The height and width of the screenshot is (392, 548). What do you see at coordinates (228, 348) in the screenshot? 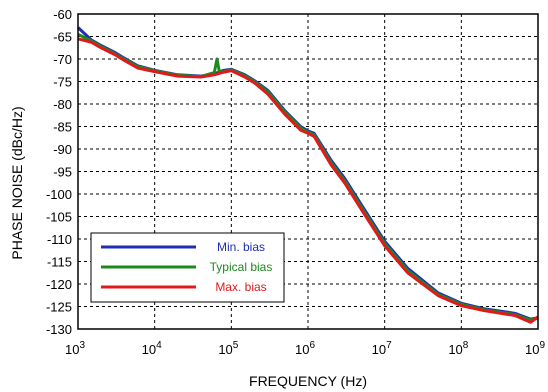
I see `x-tick-label: 10⁵` at bounding box center [228, 348].